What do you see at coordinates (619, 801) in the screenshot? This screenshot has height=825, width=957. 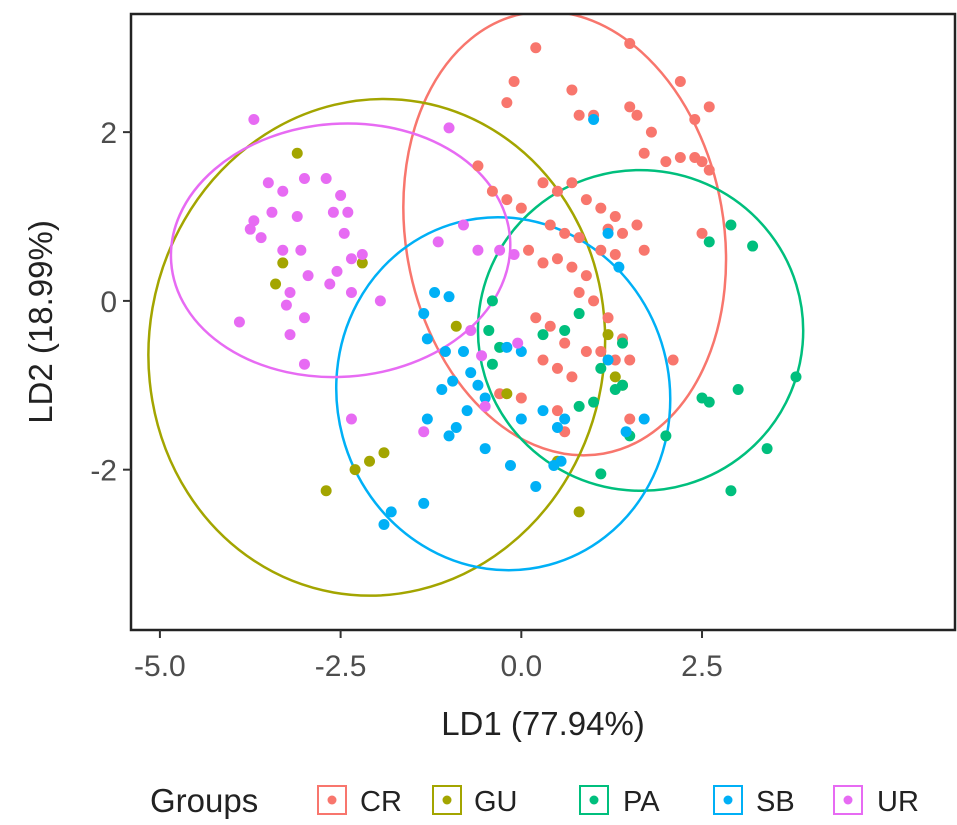 I see `legend-item-pa: PA` at bounding box center [619, 801].